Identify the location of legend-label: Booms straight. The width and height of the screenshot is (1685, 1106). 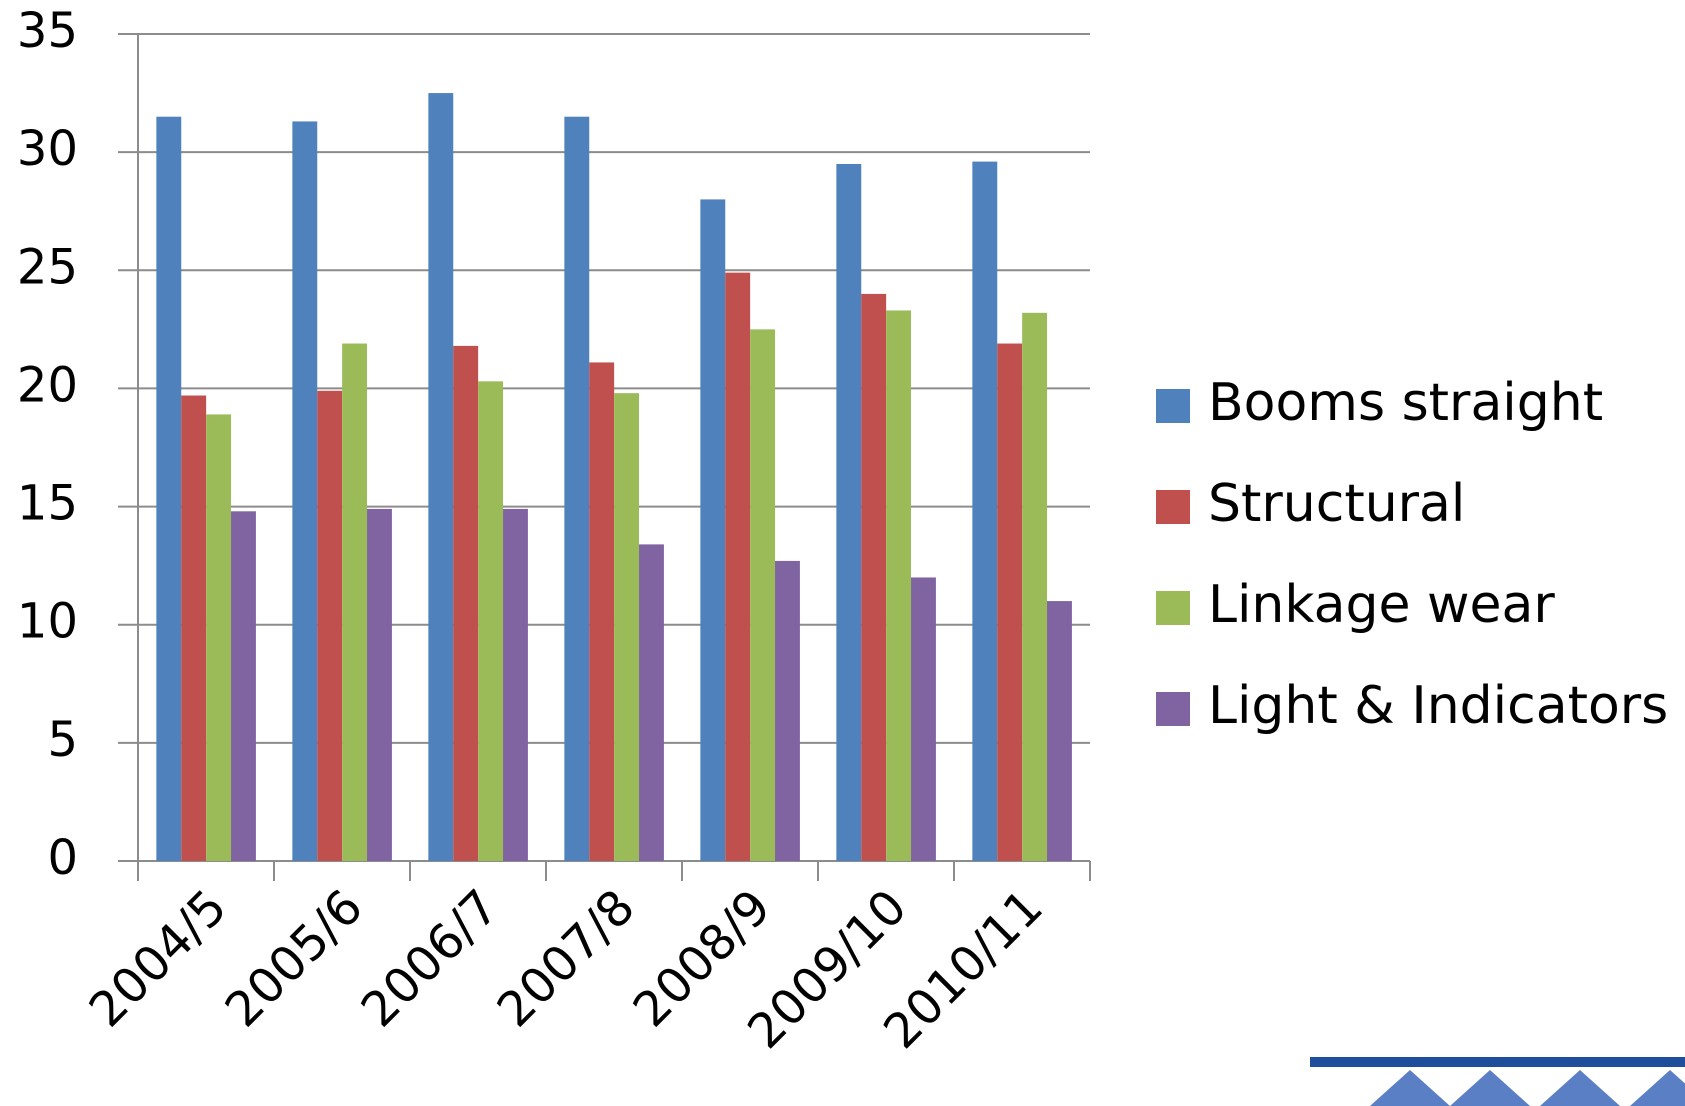
(1405, 403).